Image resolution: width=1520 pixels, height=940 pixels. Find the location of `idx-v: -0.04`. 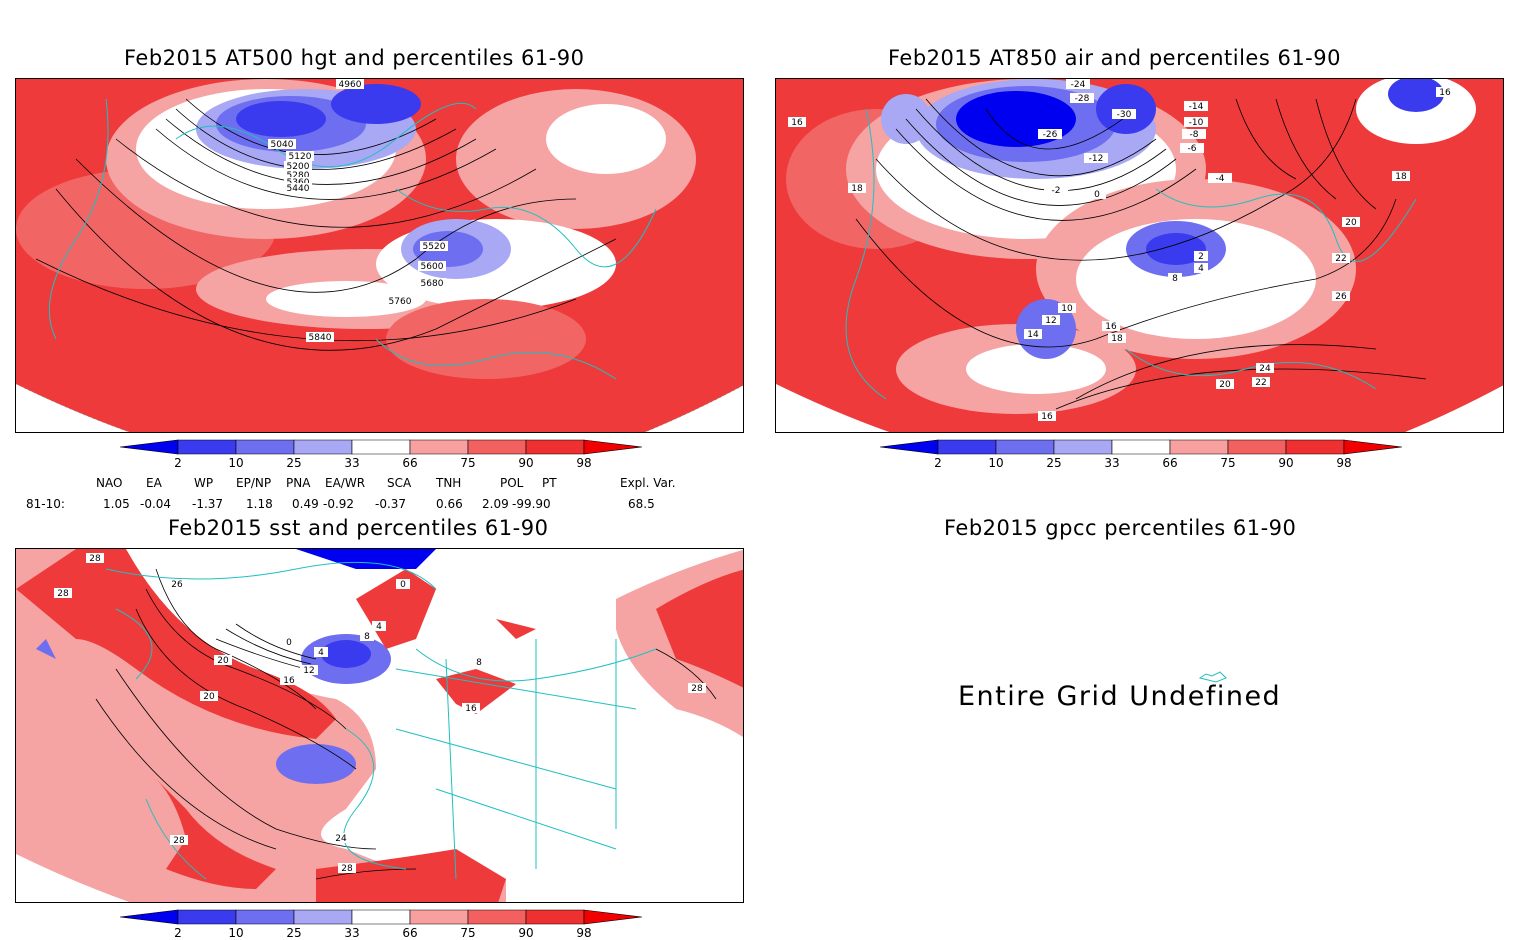

idx-v: -0.04 is located at coordinates (156, 504).